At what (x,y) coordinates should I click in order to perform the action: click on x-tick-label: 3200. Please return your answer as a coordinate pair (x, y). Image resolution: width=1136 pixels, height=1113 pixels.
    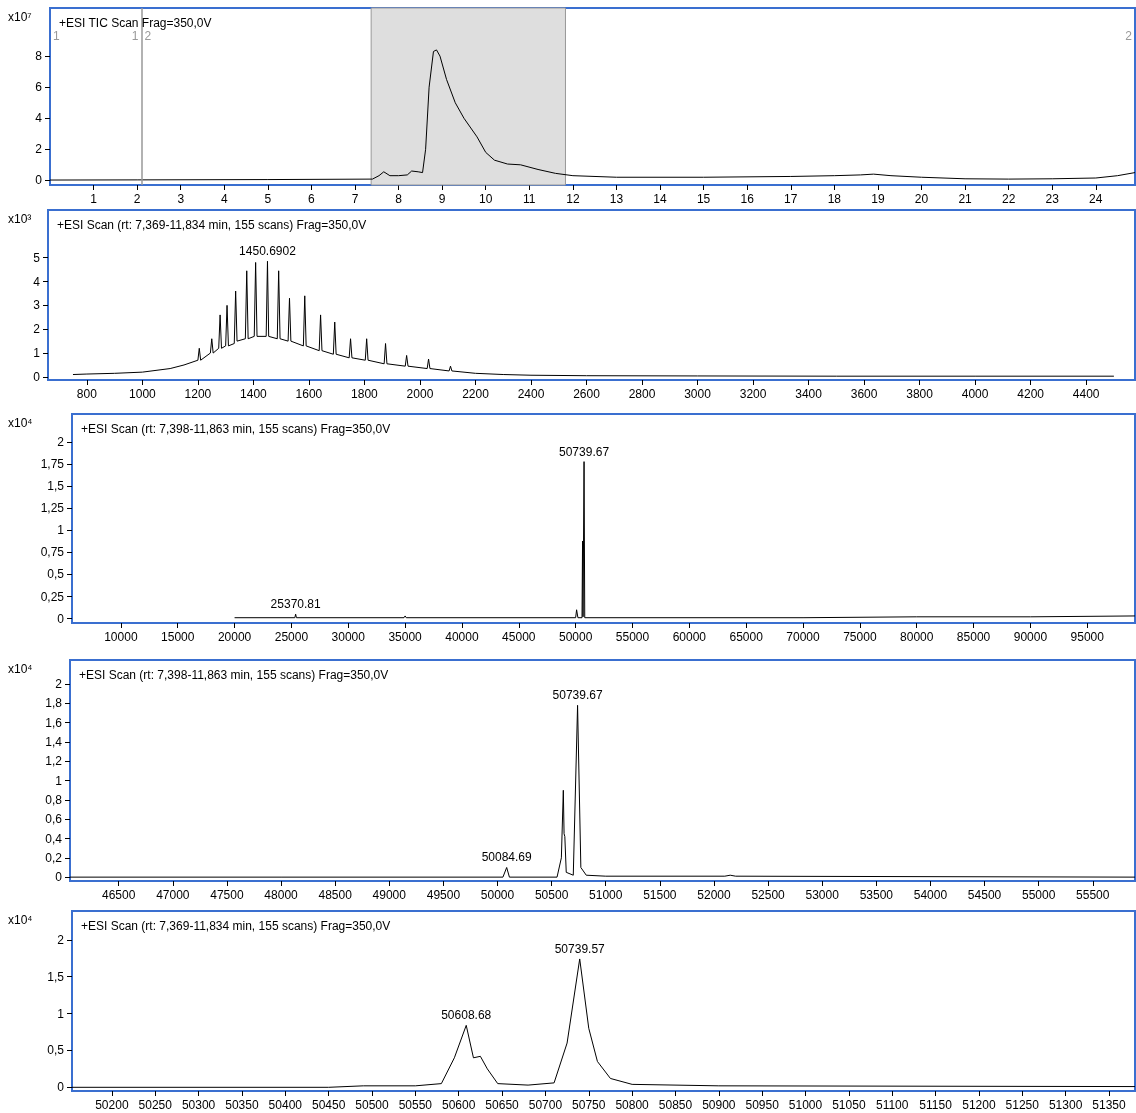
    Looking at the image, I should click on (753, 394).